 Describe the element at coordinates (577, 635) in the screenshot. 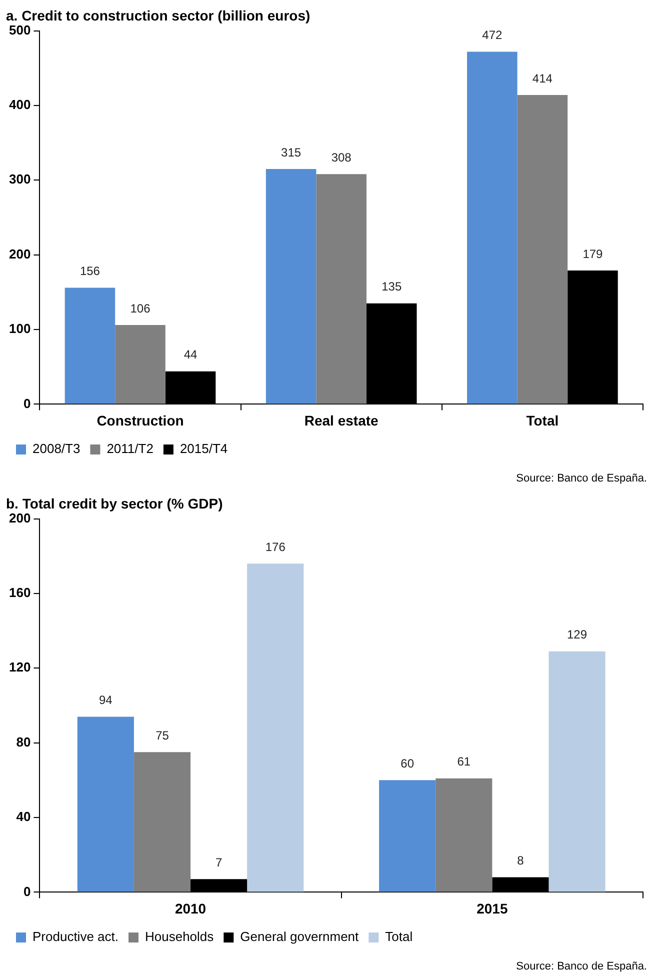

I see `data-label: 129` at that location.